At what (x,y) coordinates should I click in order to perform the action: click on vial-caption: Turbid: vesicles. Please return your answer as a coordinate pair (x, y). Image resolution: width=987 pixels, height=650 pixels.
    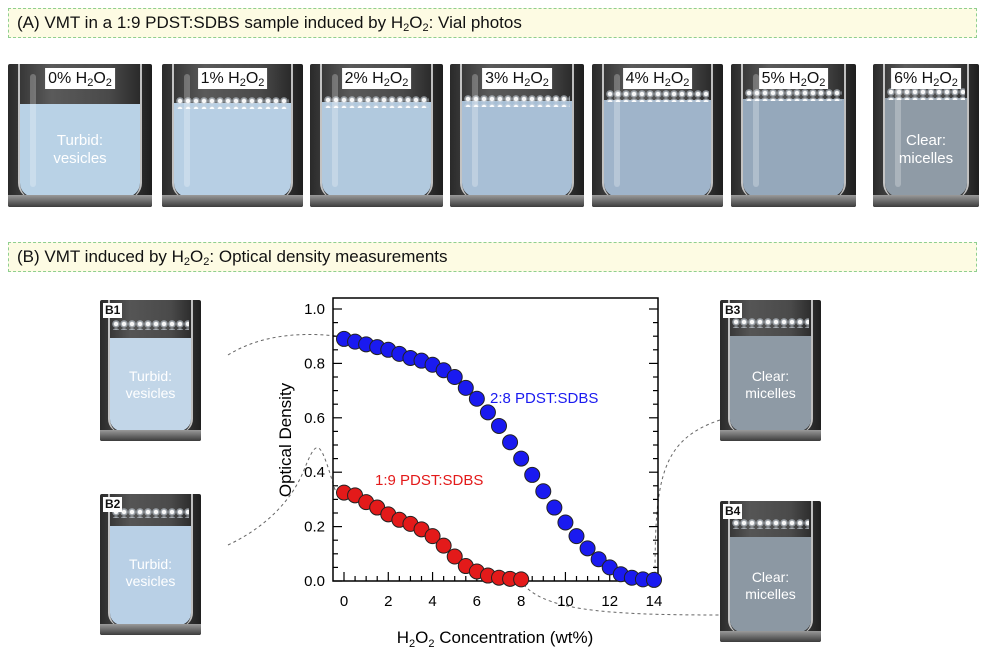
    Looking at the image, I should click on (80, 149).